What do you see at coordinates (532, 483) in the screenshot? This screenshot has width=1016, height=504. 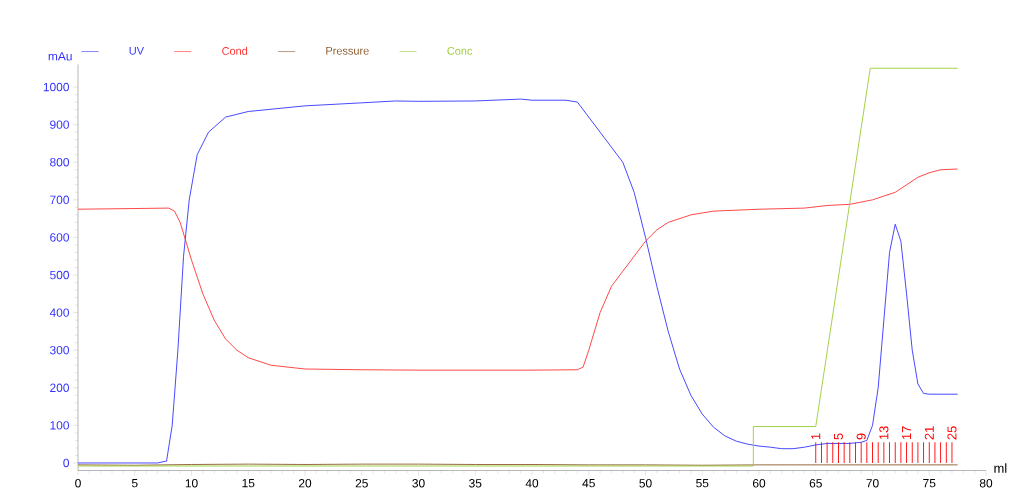 I see `x-tick-label: 40` at bounding box center [532, 483].